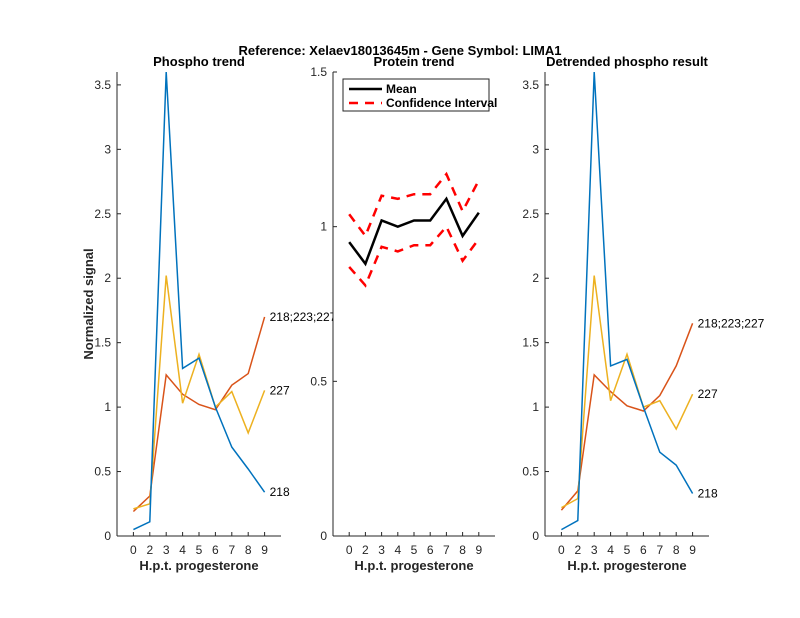  I want to click on legend-label: Confidence Interval, so click(441, 103).